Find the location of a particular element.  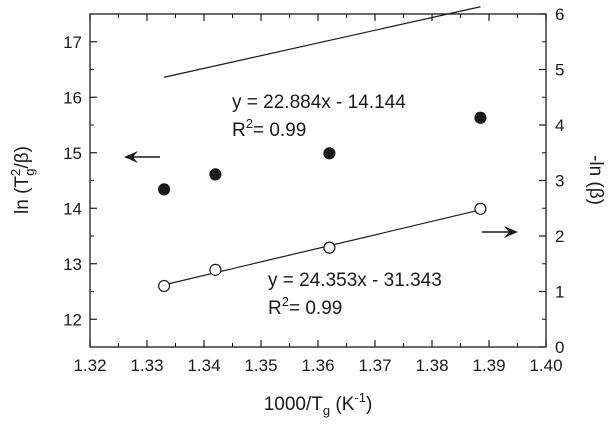

r2-upper-value: = 0.99 is located at coordinates (279, 130).